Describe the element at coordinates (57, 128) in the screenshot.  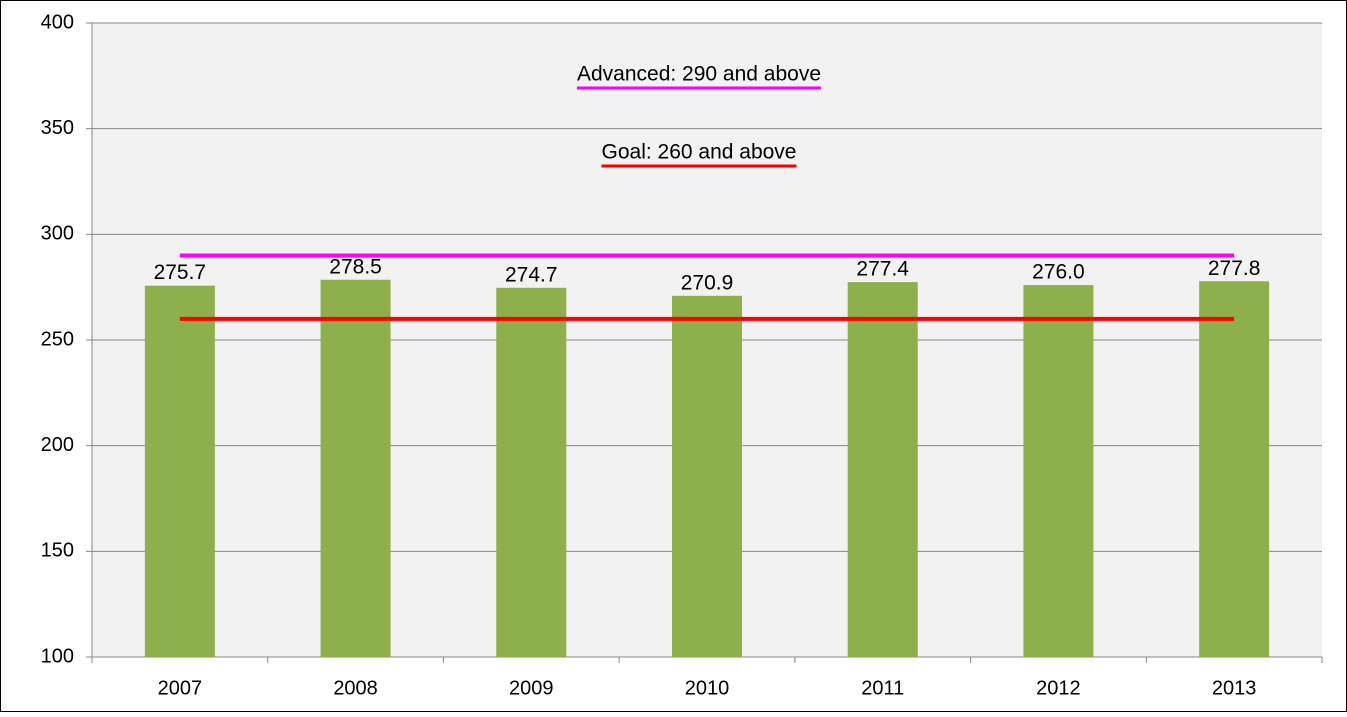
I see `y-tick-label: 350` at that location.